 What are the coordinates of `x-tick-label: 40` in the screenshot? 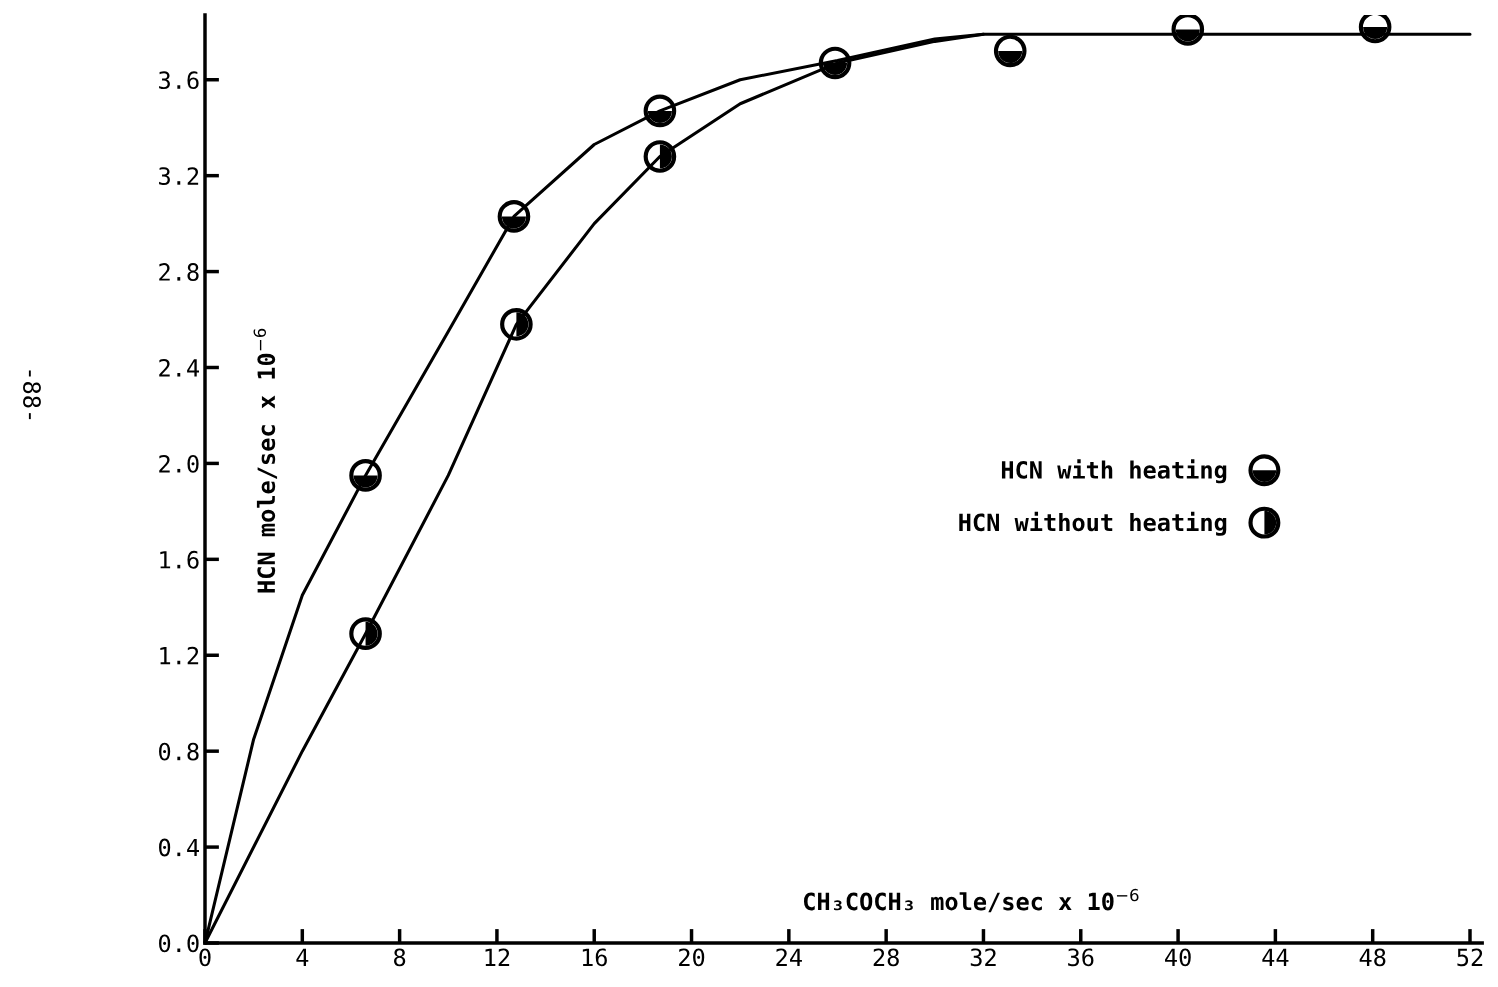 It's located at (1178, 957).